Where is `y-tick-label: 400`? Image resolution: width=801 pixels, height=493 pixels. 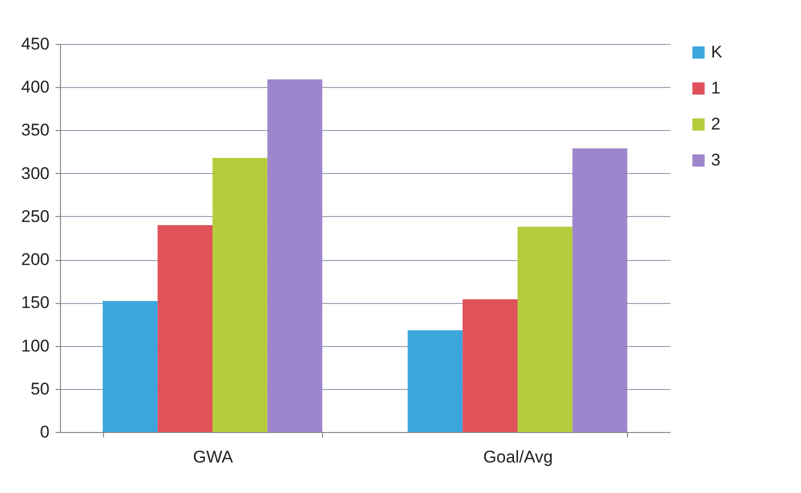 y-tick-label: 400 is located at coordinates (35, 87).